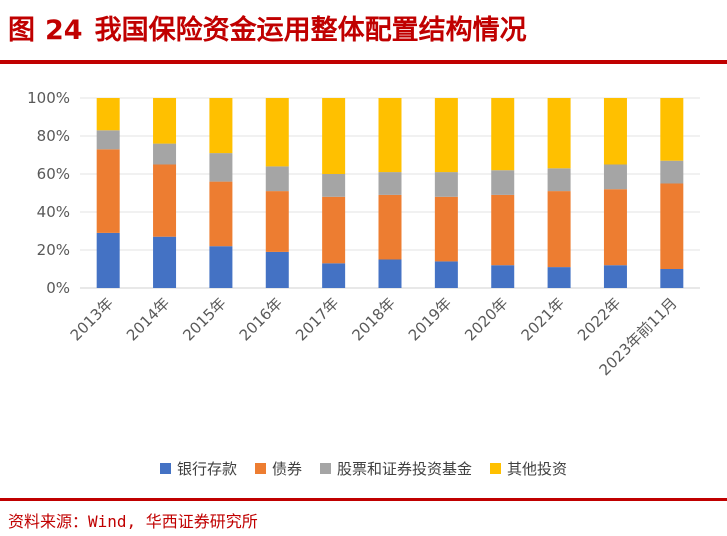 Image resolution: width=727 pixels, height=536 pixels. Describe the element at coordinates (133, 521) in the screenshot. I see `source-note: 资料来源：Wind, 华西证券研究所` at that location.